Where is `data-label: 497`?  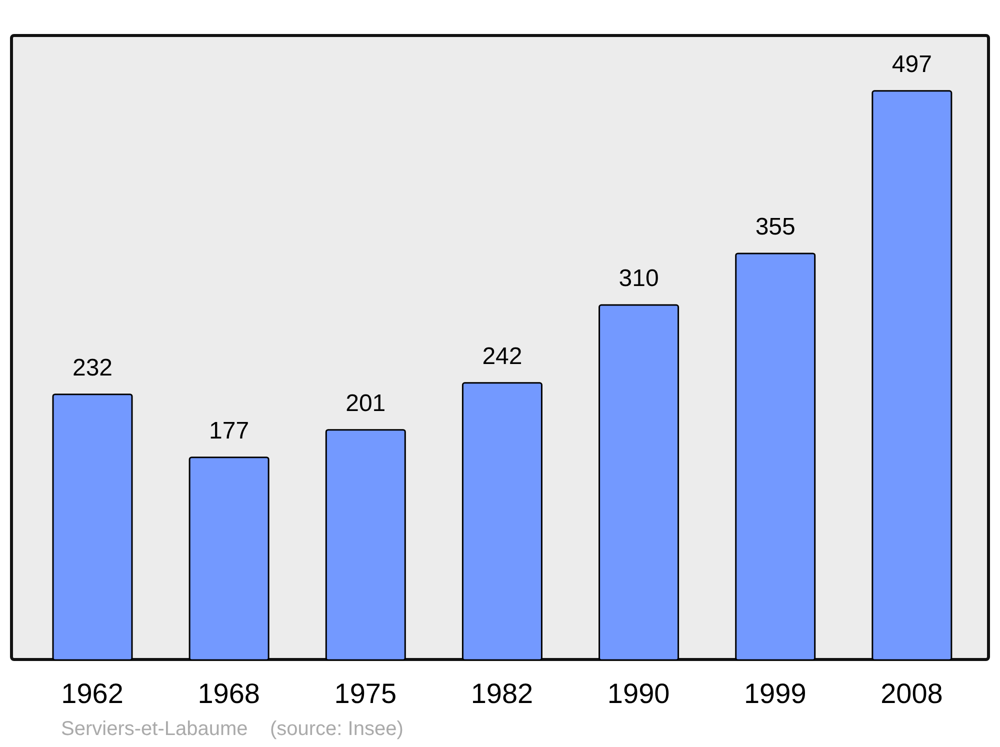 data-label: 497 is located at coordinates (912, 64).